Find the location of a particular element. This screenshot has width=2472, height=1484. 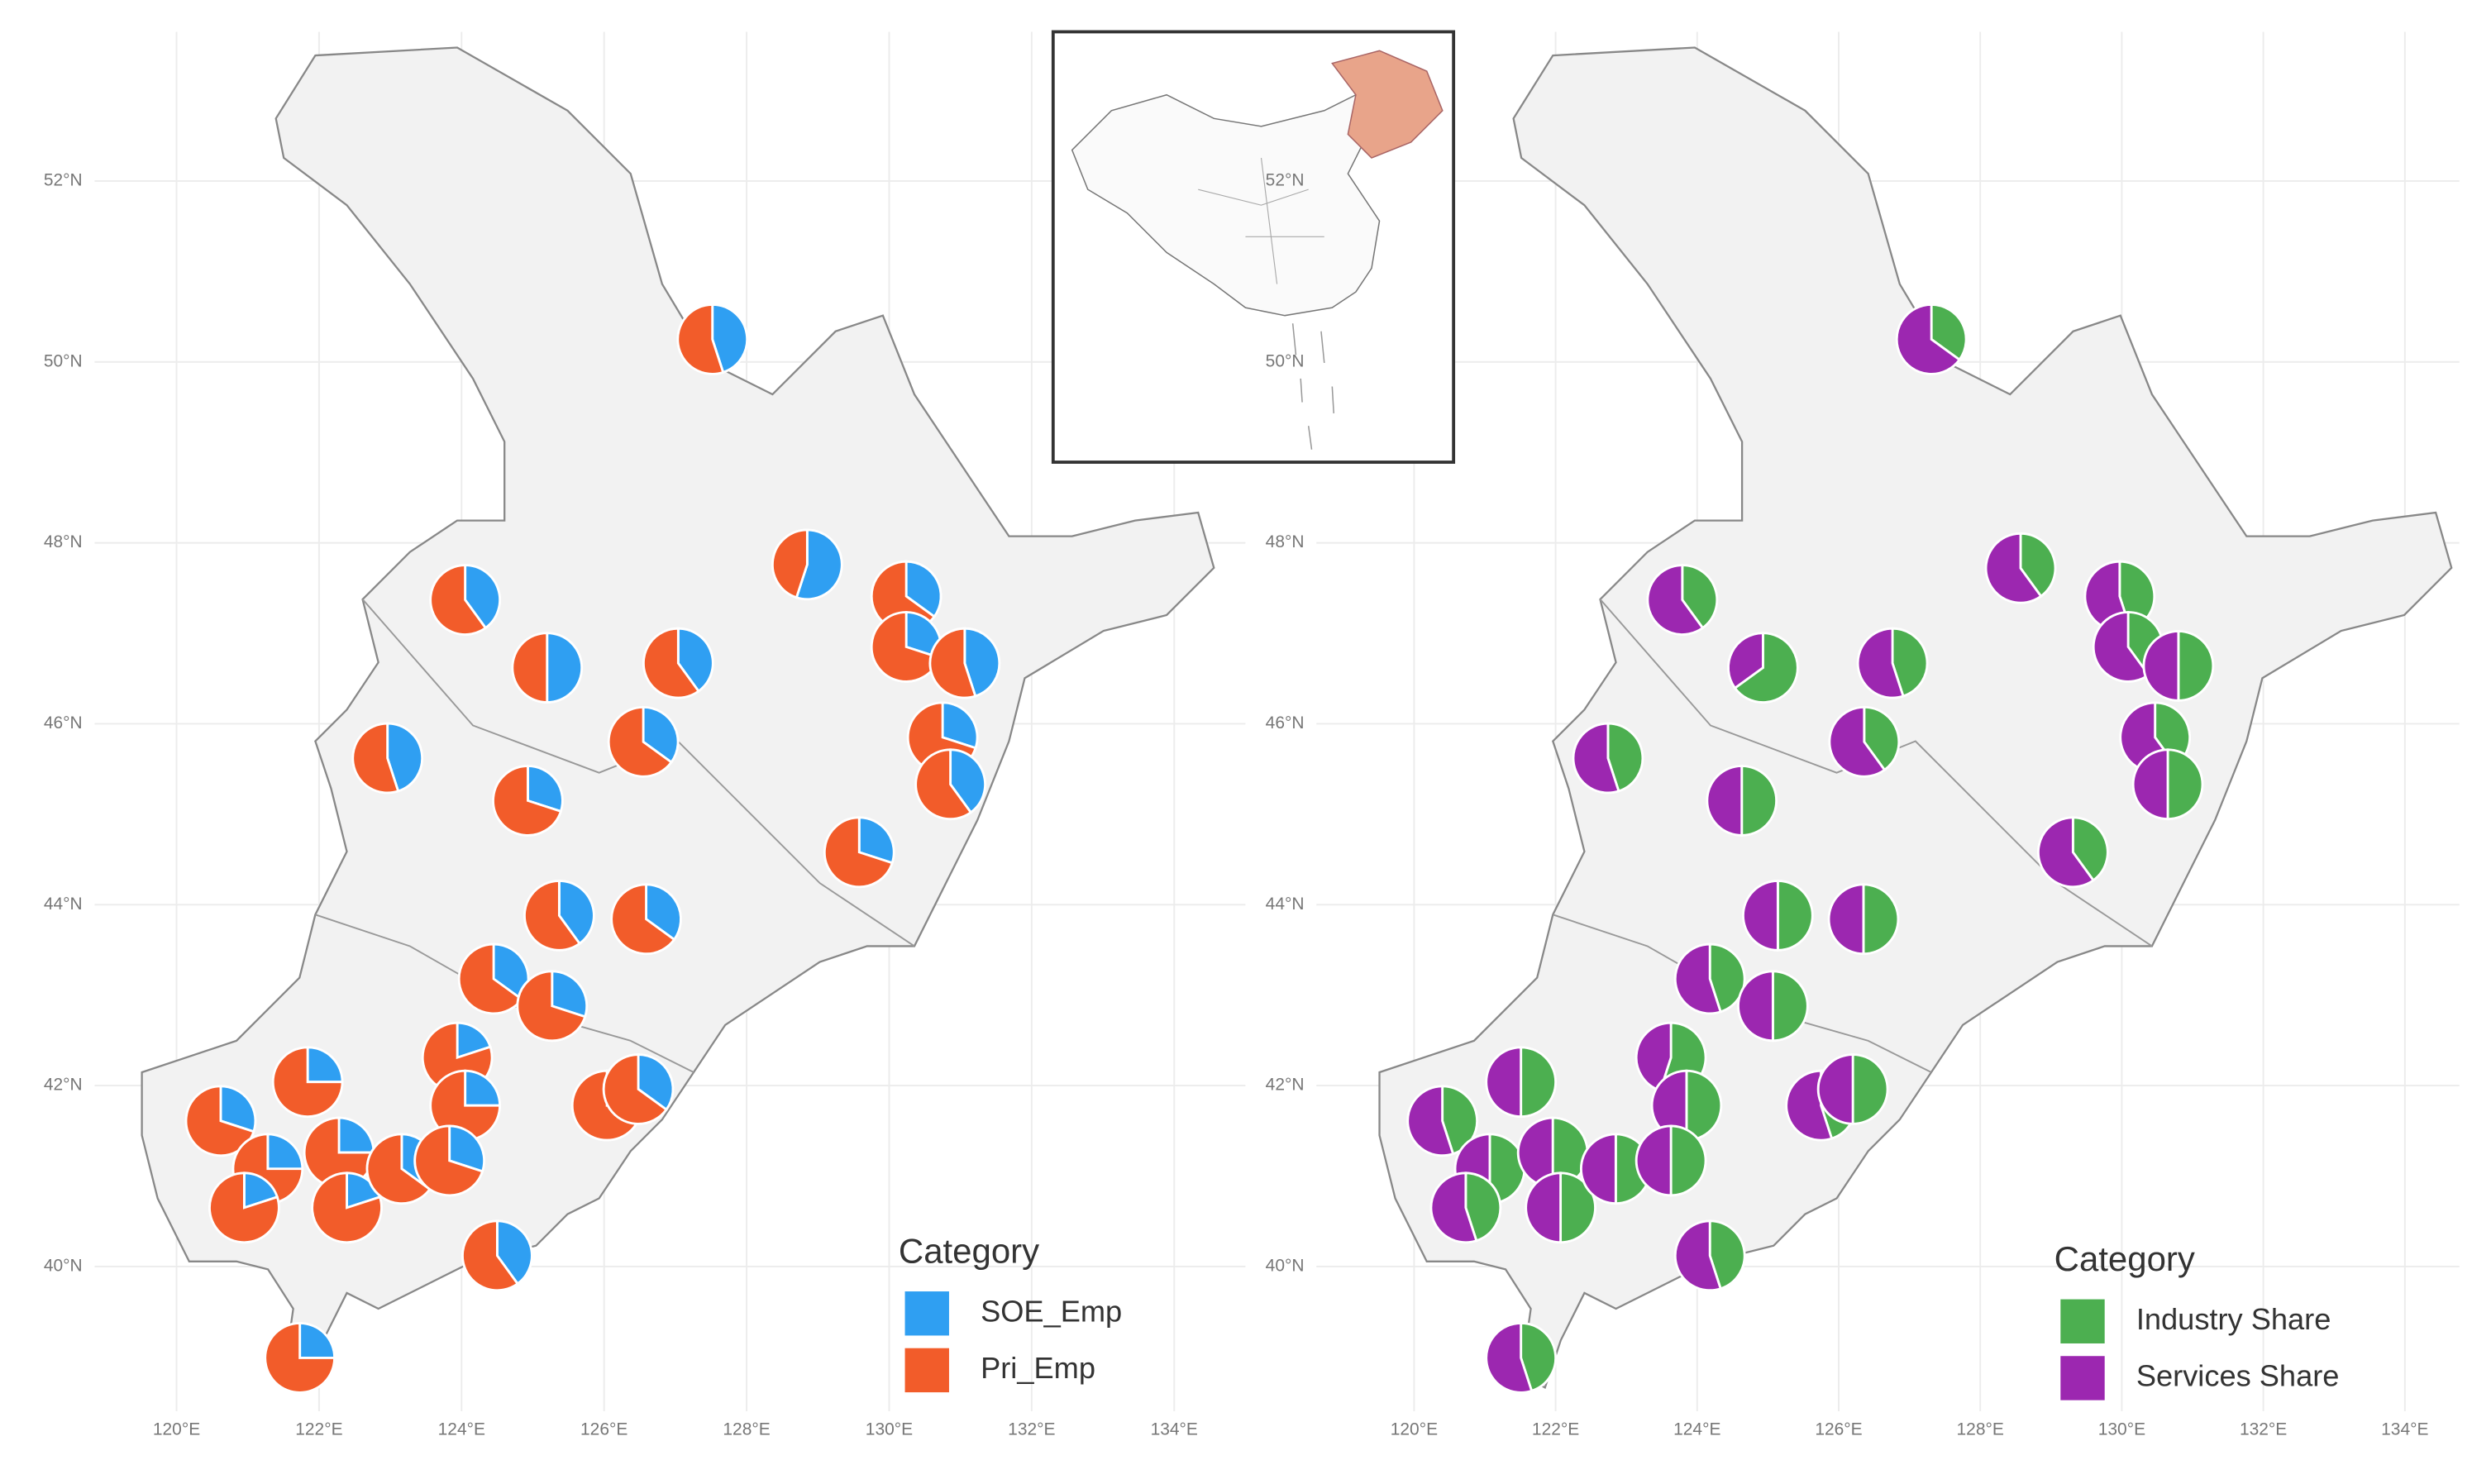

lat-tick-label: 44°N is located at coordinates (64, 905).